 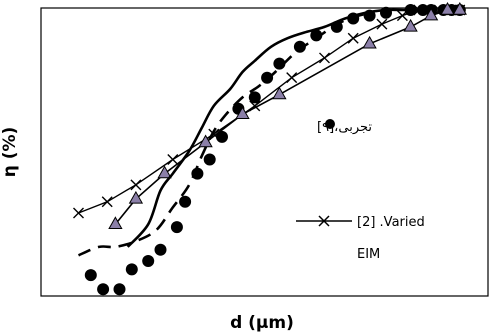 I want to click on y-axis-title: η (%), so click(x=10, y=152).